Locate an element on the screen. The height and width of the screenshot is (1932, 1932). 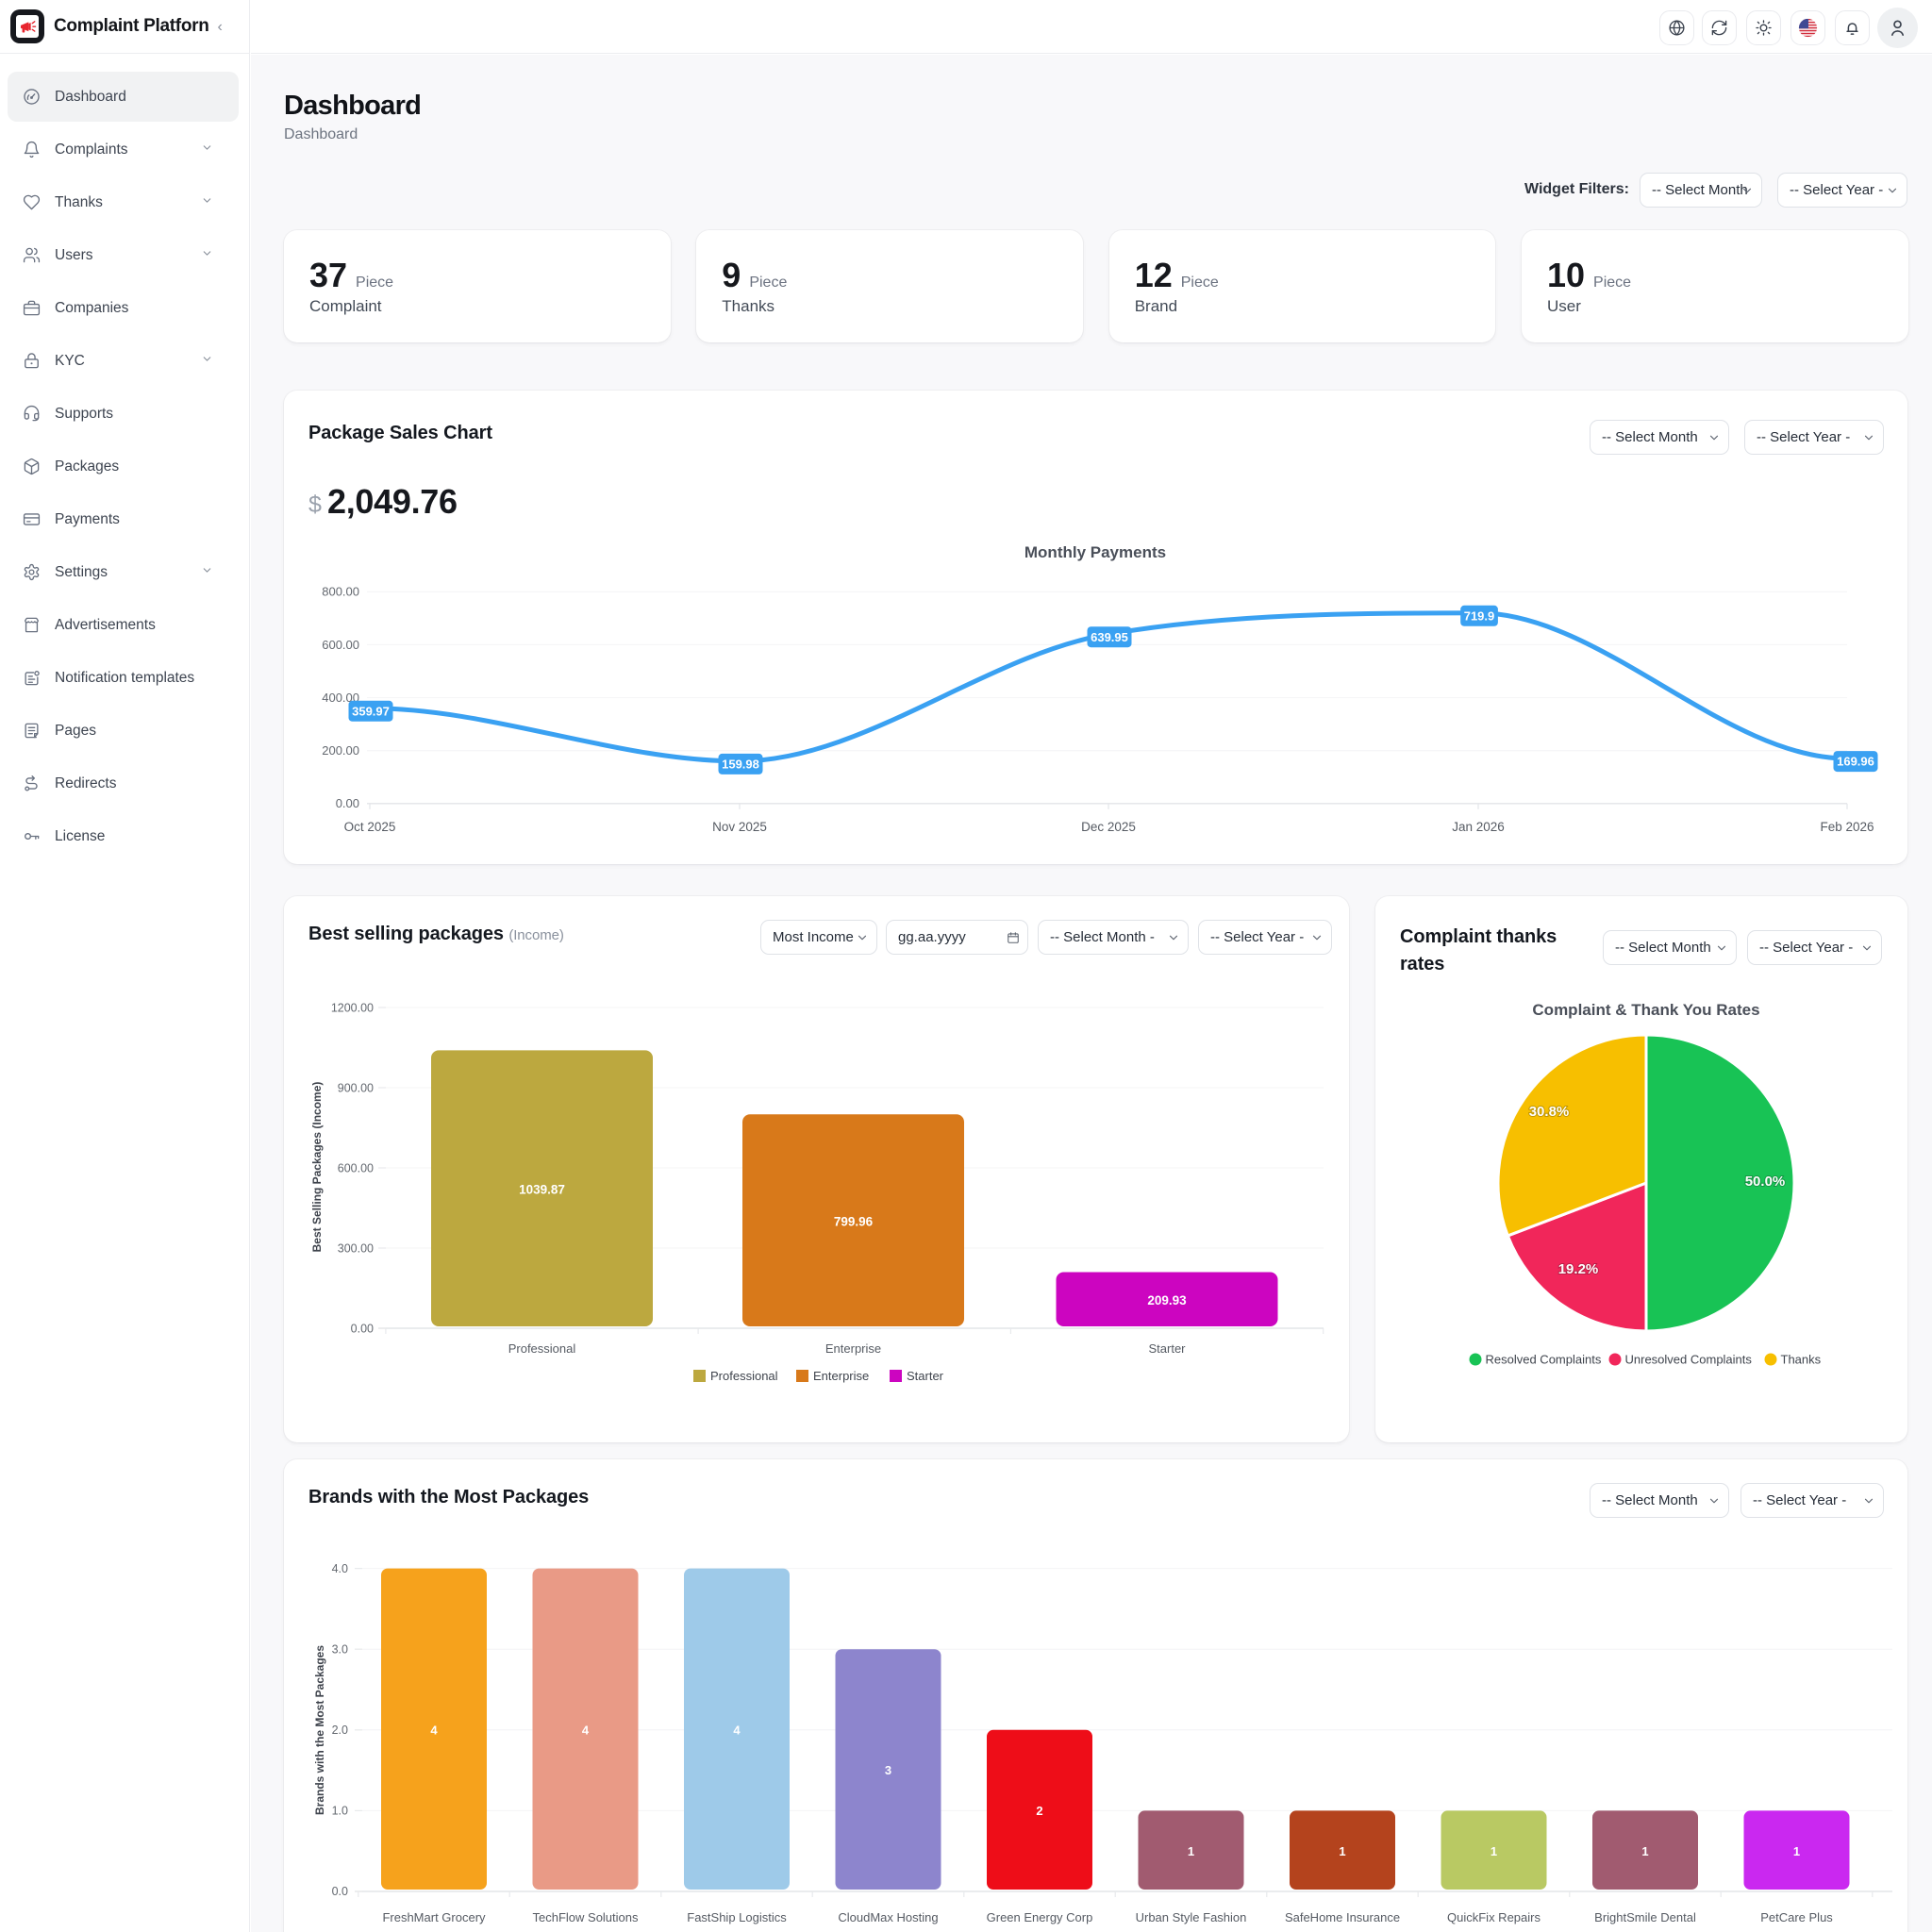
svg-text: 800.00 is located at coordinates (340, 592).